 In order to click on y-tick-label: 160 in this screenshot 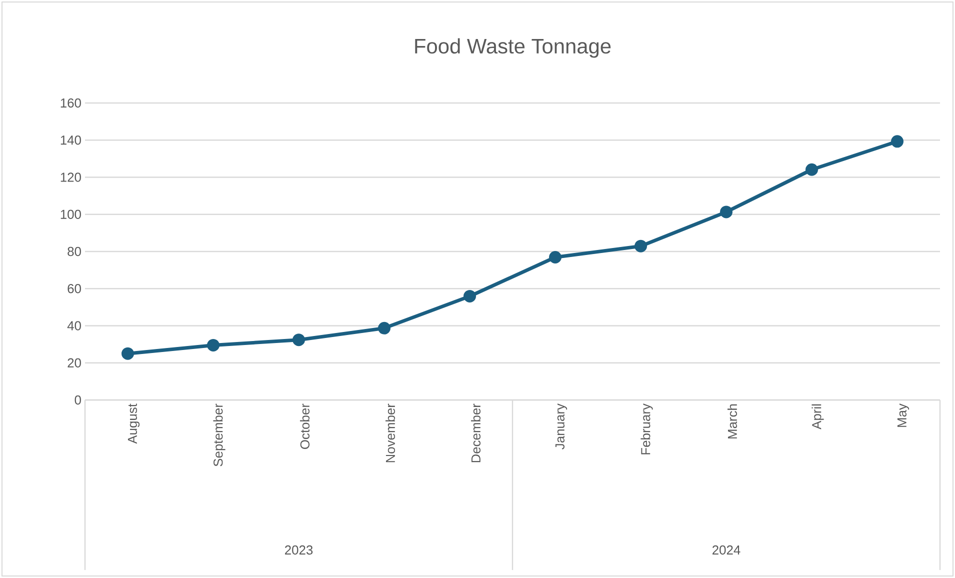, I will do `click(70, 103)`.